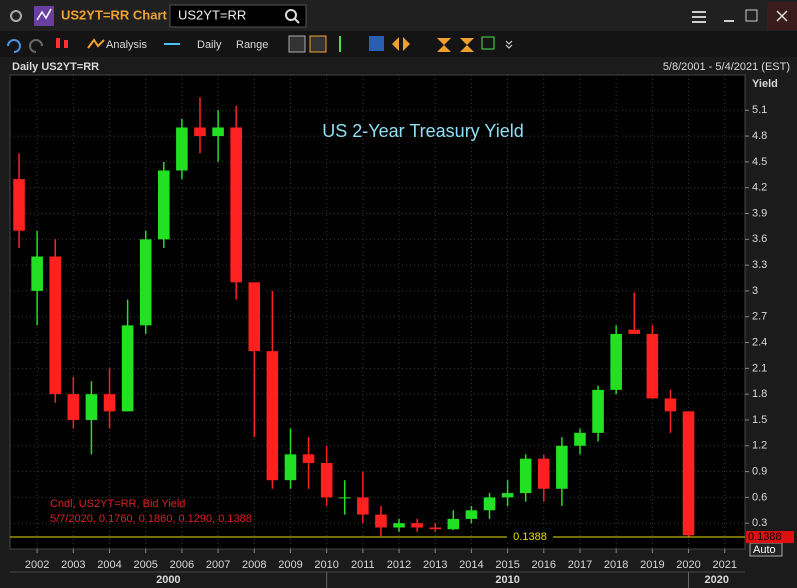  I want to click on range-button: Range, so click(252, 45).